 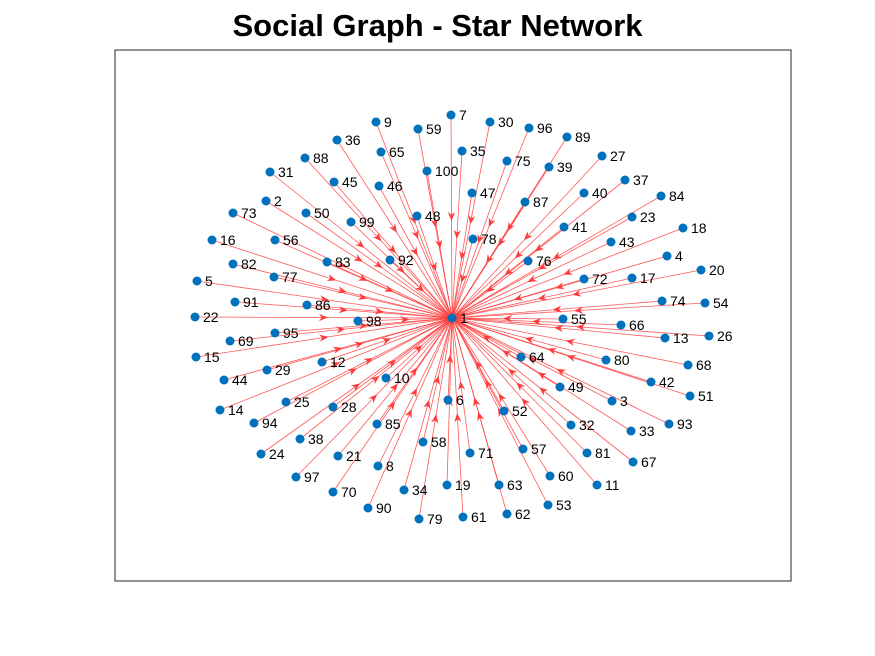 I want to click on node-label-95: 95, so click(x=291, y=333).